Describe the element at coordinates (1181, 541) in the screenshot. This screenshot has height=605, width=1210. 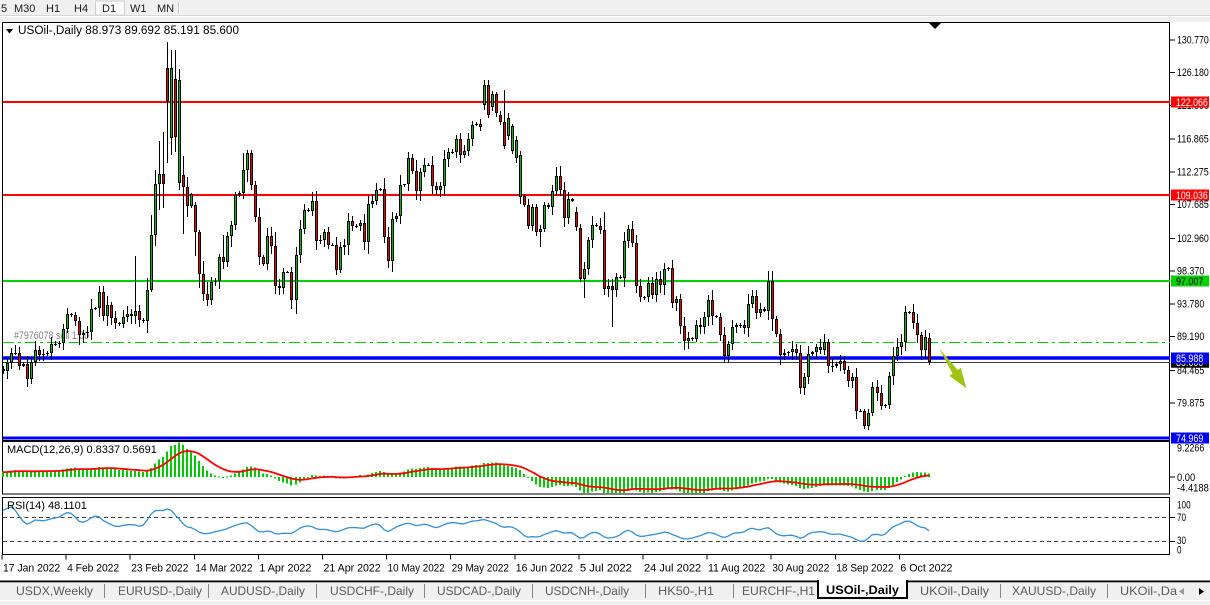
I see `svg-text: 30` at that location.